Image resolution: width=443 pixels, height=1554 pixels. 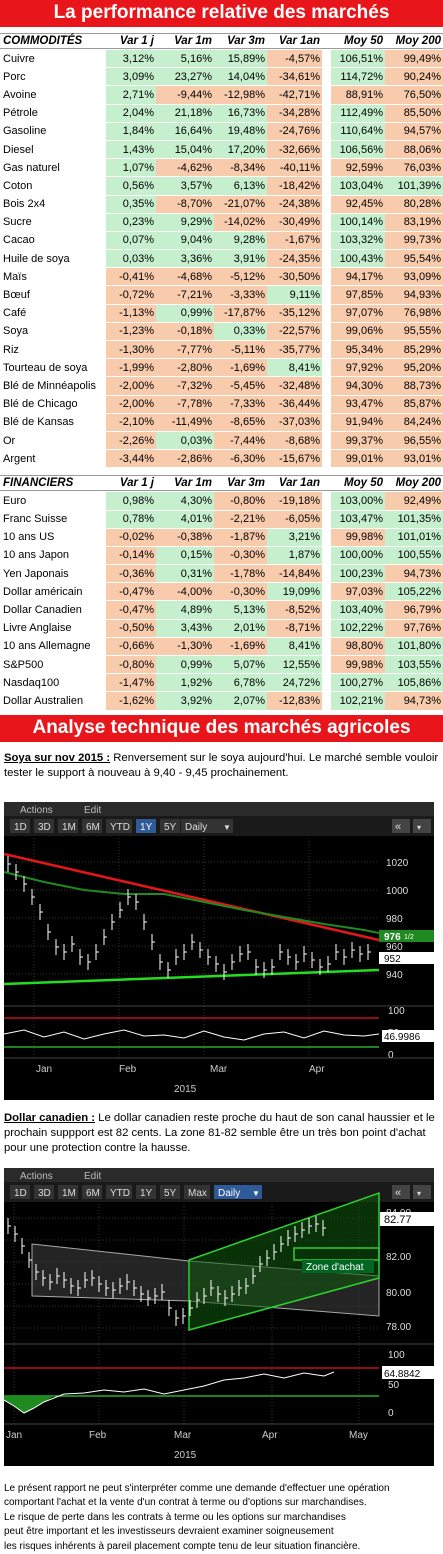 I want to click on y-tick: 82.00, so click(x=398, y=1257).